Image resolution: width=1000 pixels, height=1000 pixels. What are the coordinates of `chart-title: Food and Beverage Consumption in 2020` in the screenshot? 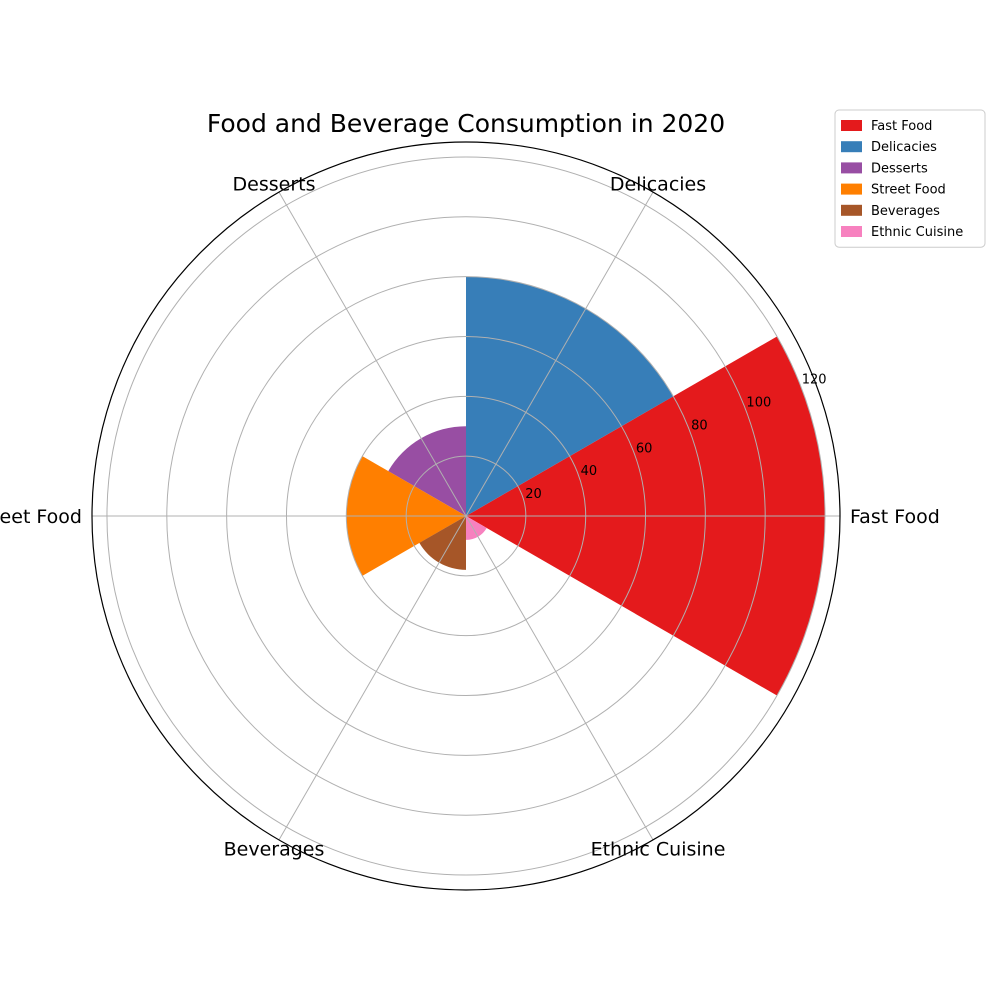 It's located at (466, 123).